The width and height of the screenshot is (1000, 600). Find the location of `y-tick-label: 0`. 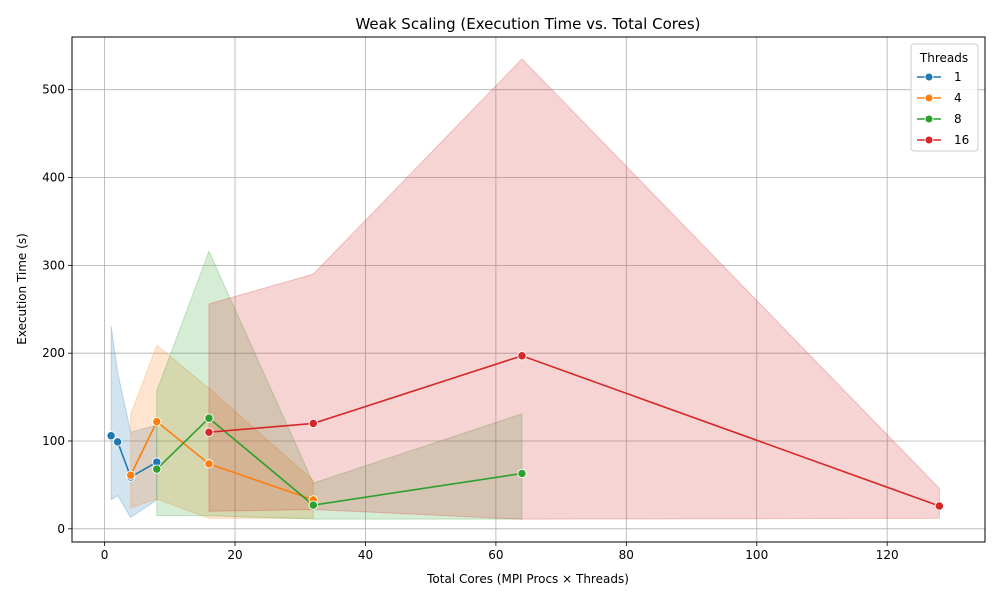

y-tick-label: 0 is located at coordinates (61, 529).